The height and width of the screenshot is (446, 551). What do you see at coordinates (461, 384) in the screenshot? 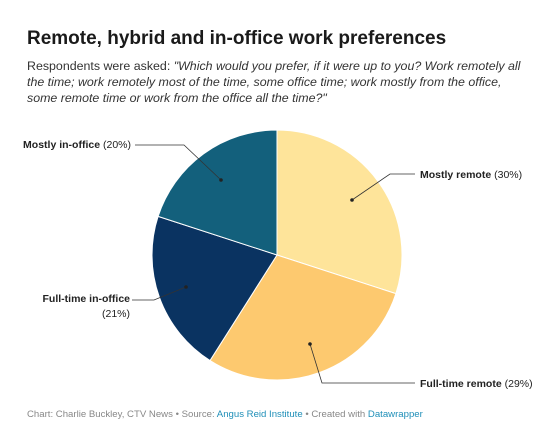
I see `slice-name-full-time-remote: Full-time remote` at bounding box center [461, 384].